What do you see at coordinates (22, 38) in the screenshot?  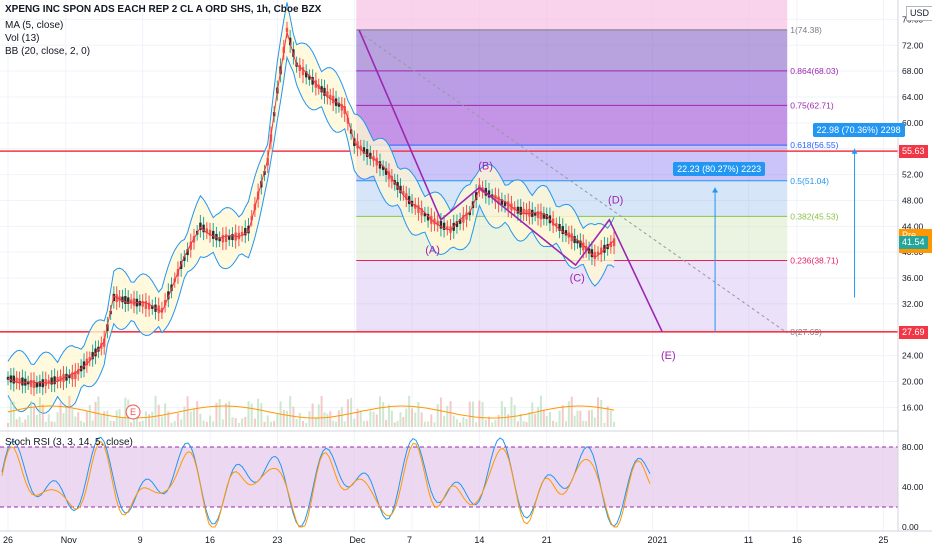 I see `vol-legend: Vol (13)` at bounding box center [22, 38].